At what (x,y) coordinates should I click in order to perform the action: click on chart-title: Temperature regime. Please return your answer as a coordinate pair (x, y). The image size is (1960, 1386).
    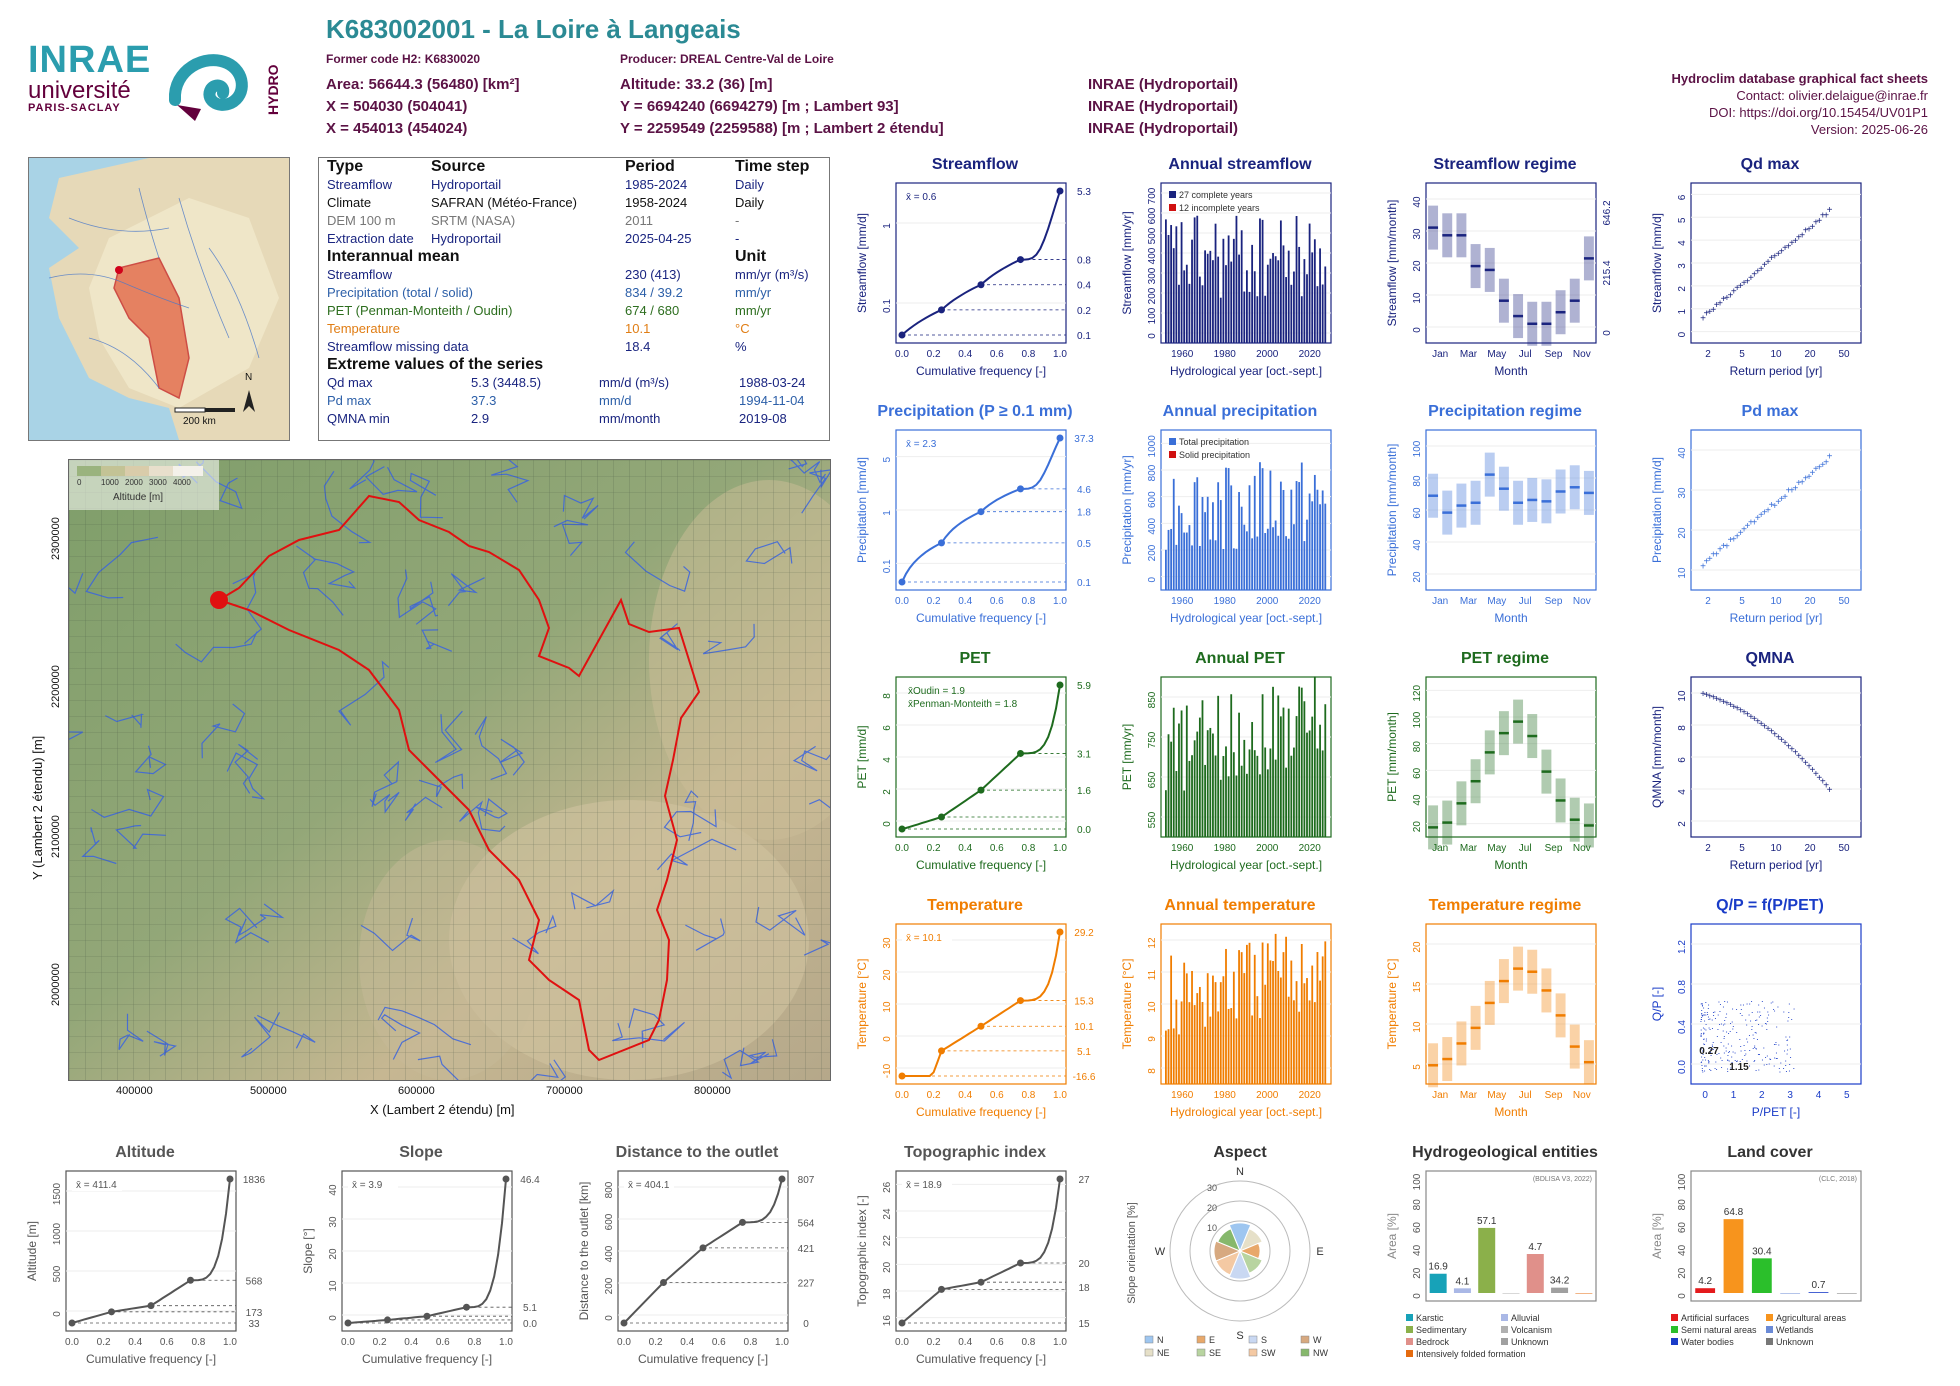
    Looking at the image, I should click on (1505, 905).